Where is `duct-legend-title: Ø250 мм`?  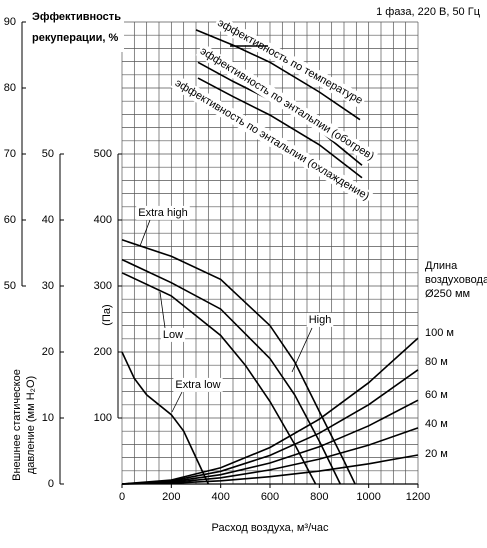 duct-legend-title: Ø250 мм is located at coordinates (447, 294).